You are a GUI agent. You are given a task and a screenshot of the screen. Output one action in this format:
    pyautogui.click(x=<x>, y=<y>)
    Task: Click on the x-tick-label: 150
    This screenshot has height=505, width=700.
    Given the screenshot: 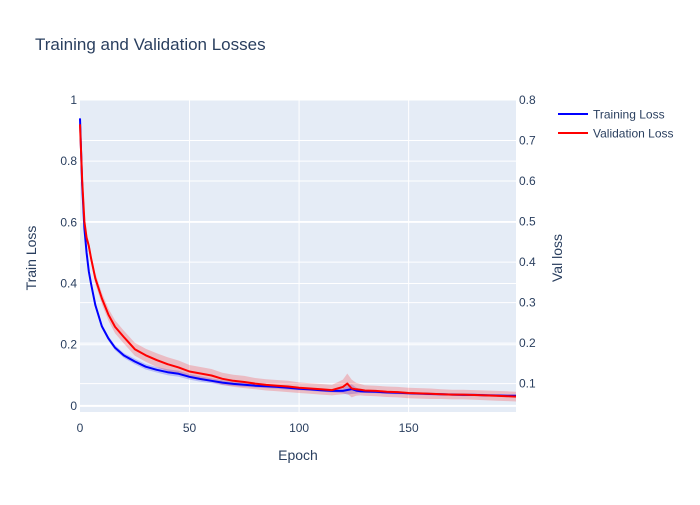 What is the action you would take?
    pyautogui.click(x=409, y=428)
    